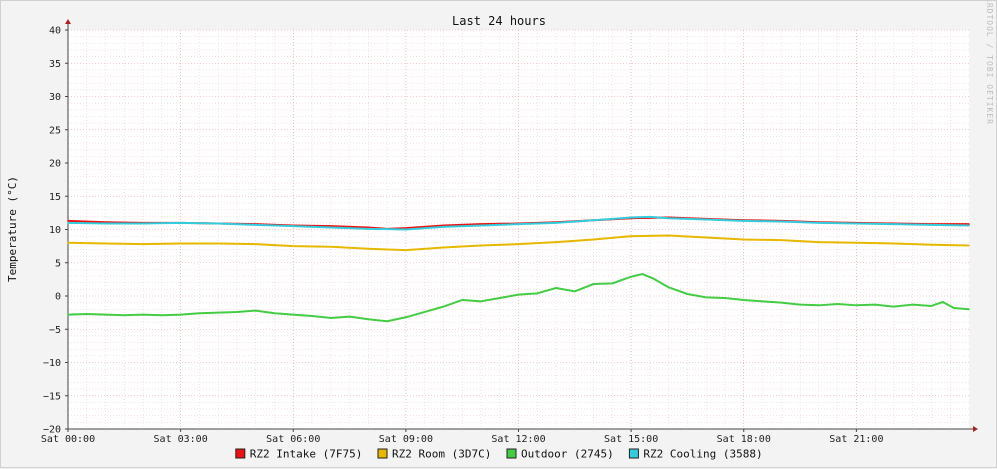 Image resolution: width=997 pixels, height=469 pixels. Describe the element at coordinates (12, 229) in the screenshot. I see `y-axis-label: Temperature (°C)` at that location.